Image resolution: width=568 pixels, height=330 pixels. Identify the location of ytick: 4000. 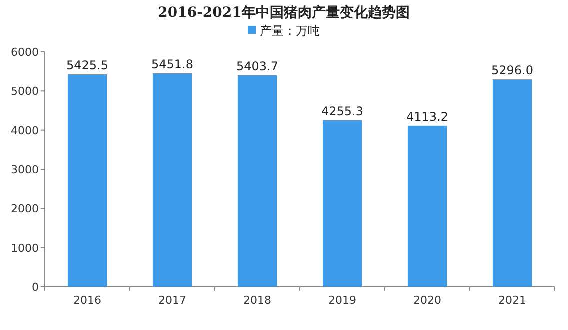
(25, 131).